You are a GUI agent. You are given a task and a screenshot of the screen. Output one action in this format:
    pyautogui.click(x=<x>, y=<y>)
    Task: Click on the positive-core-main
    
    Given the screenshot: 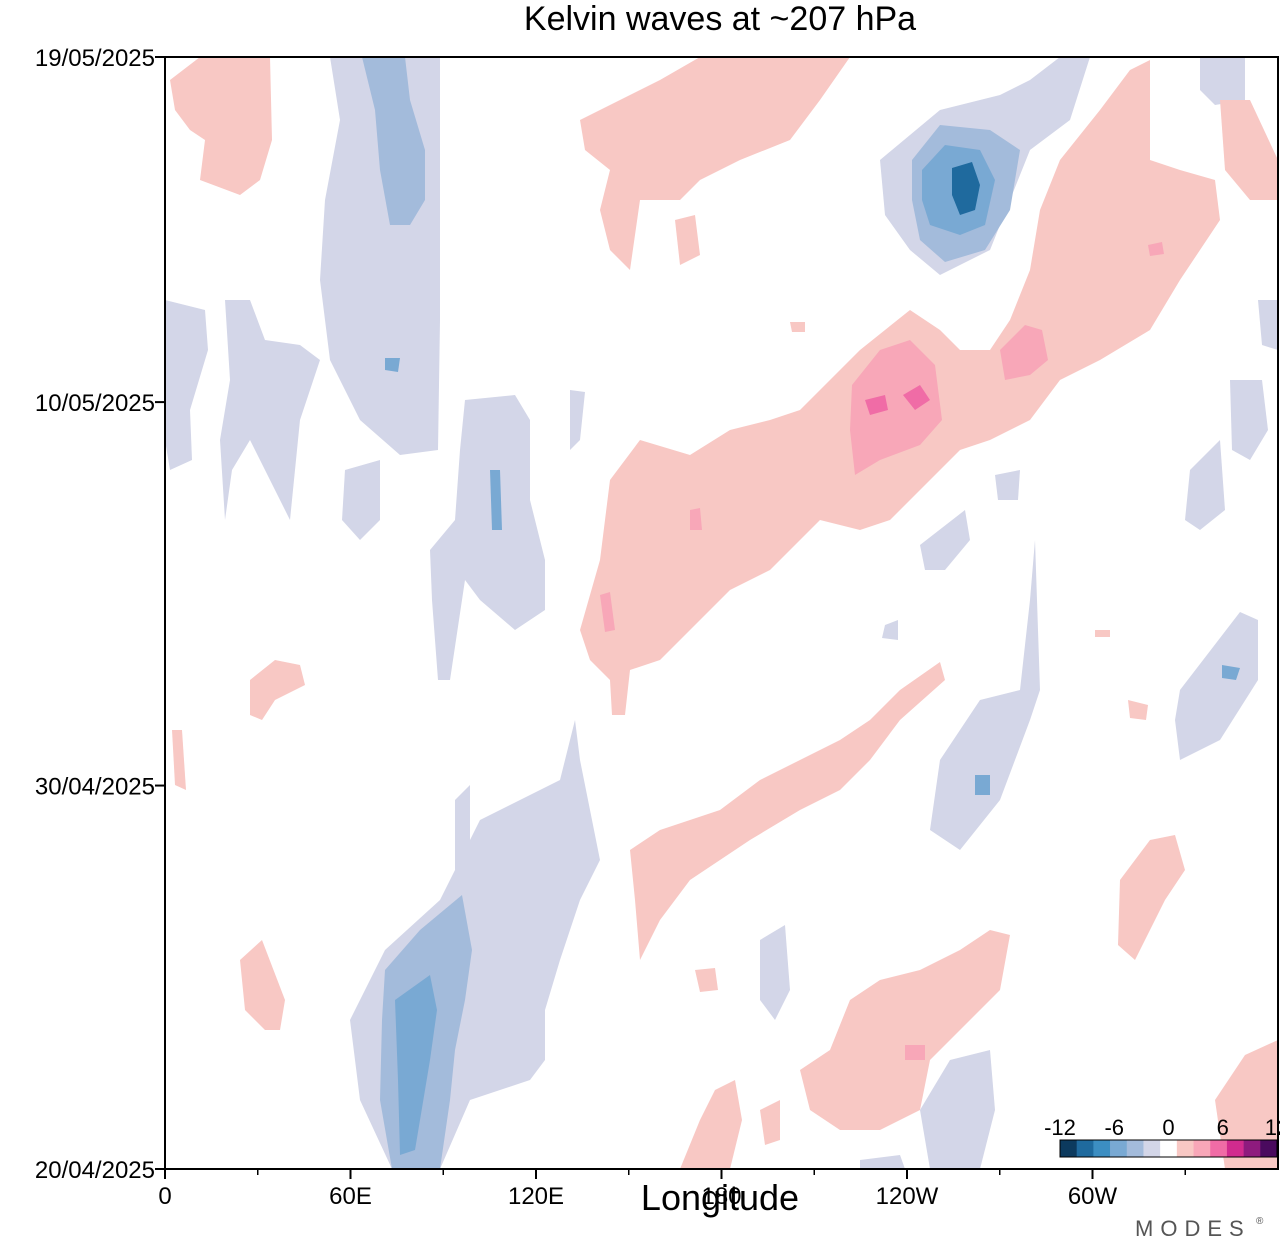 What is the action you would take?
    pyautogui.click(x=896, y=407)
    